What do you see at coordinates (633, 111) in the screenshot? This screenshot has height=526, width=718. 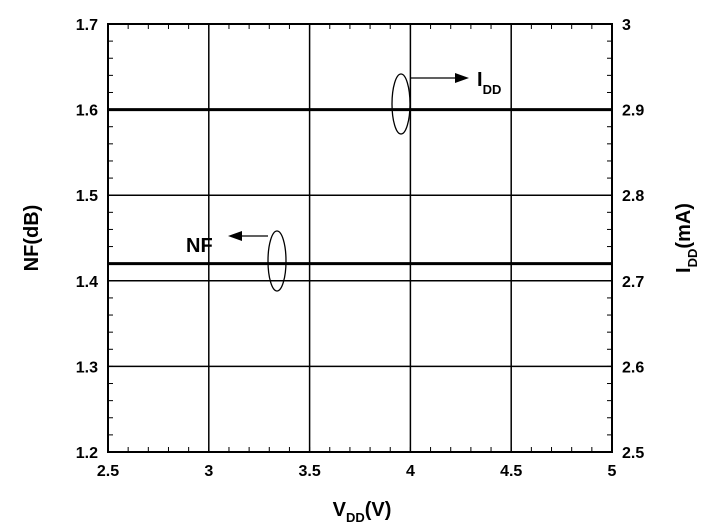 I see `right-y-tick-label-4: 2.9` at bounding box center [633, 111].